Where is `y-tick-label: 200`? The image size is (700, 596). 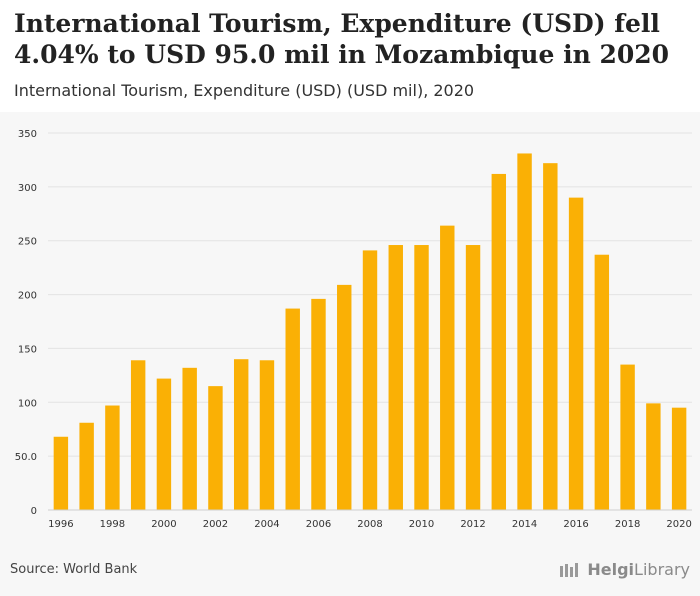 y-tick-label: 200 is located at coordinates (27, 296).